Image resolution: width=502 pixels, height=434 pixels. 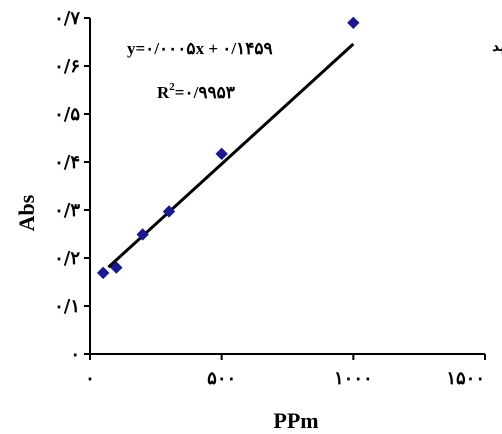 What do you see at coordinates (67, 306) in the screenshot?
I see `y-tick-label: ۰/۱` at bounding box center [67, 306].